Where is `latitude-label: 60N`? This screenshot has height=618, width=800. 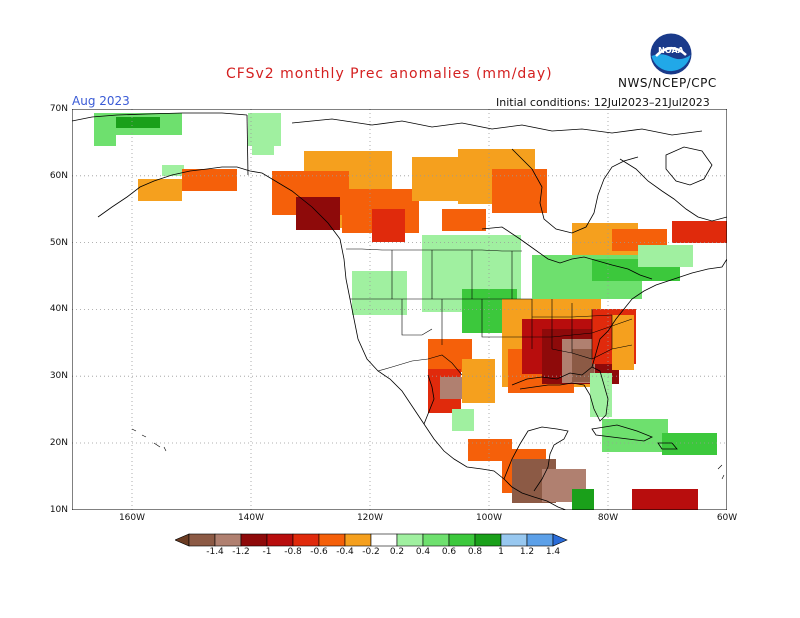 latitude-label: 60N is located at coordinates (58, 175).